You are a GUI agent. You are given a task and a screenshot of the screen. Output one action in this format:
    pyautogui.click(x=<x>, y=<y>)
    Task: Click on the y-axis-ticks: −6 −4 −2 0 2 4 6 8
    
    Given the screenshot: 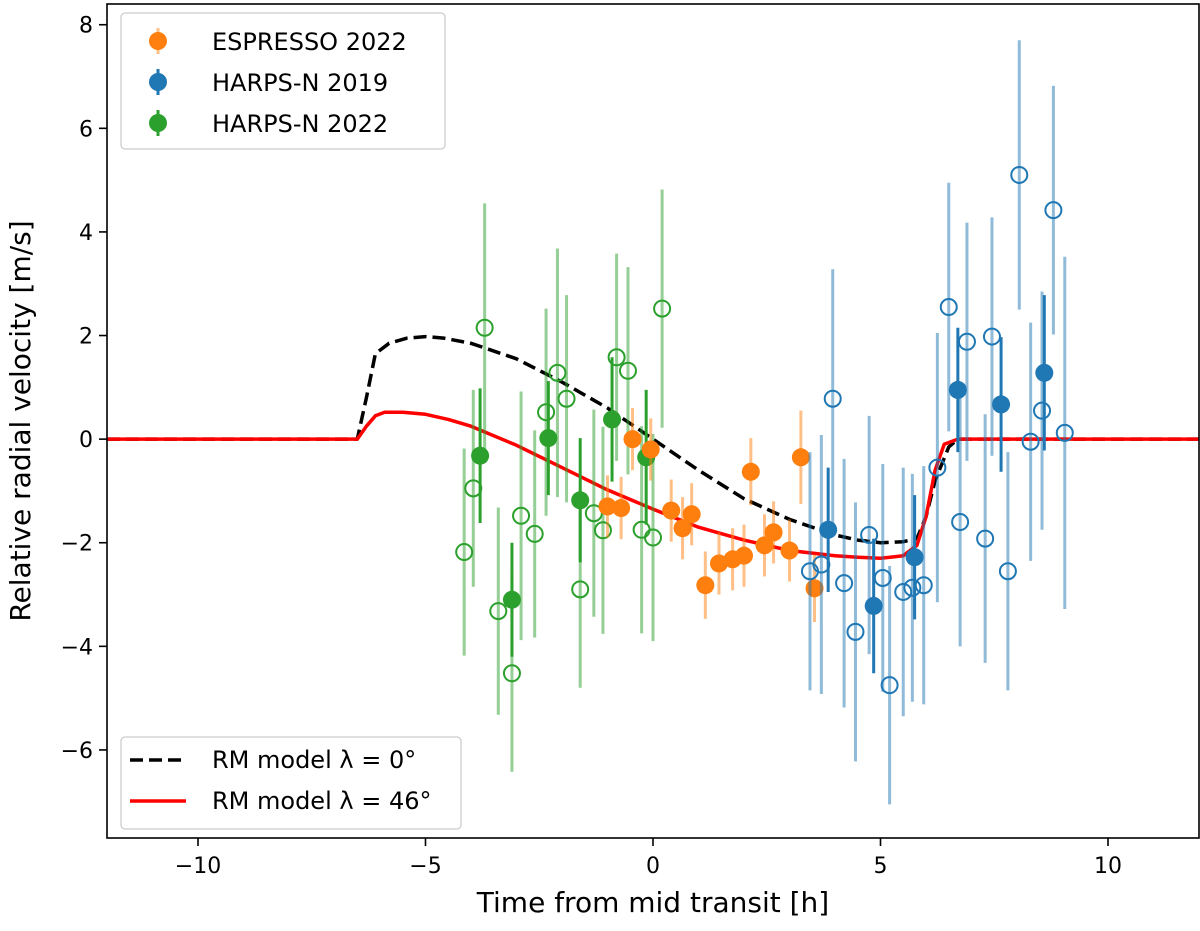 What is the action you would take?
    pyautogui.click(x=84, y=389)
    